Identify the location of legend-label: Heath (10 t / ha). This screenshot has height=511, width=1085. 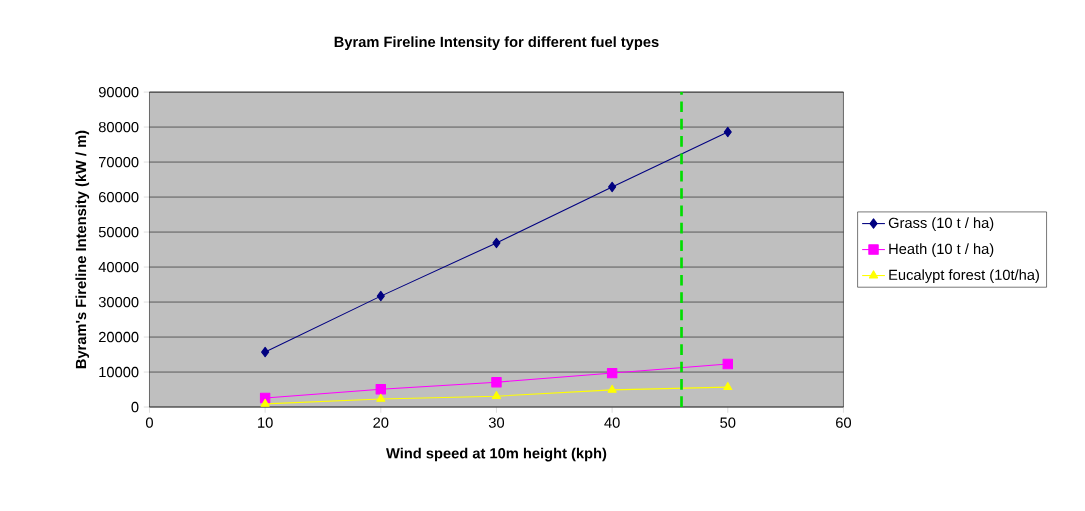
(941, 250).